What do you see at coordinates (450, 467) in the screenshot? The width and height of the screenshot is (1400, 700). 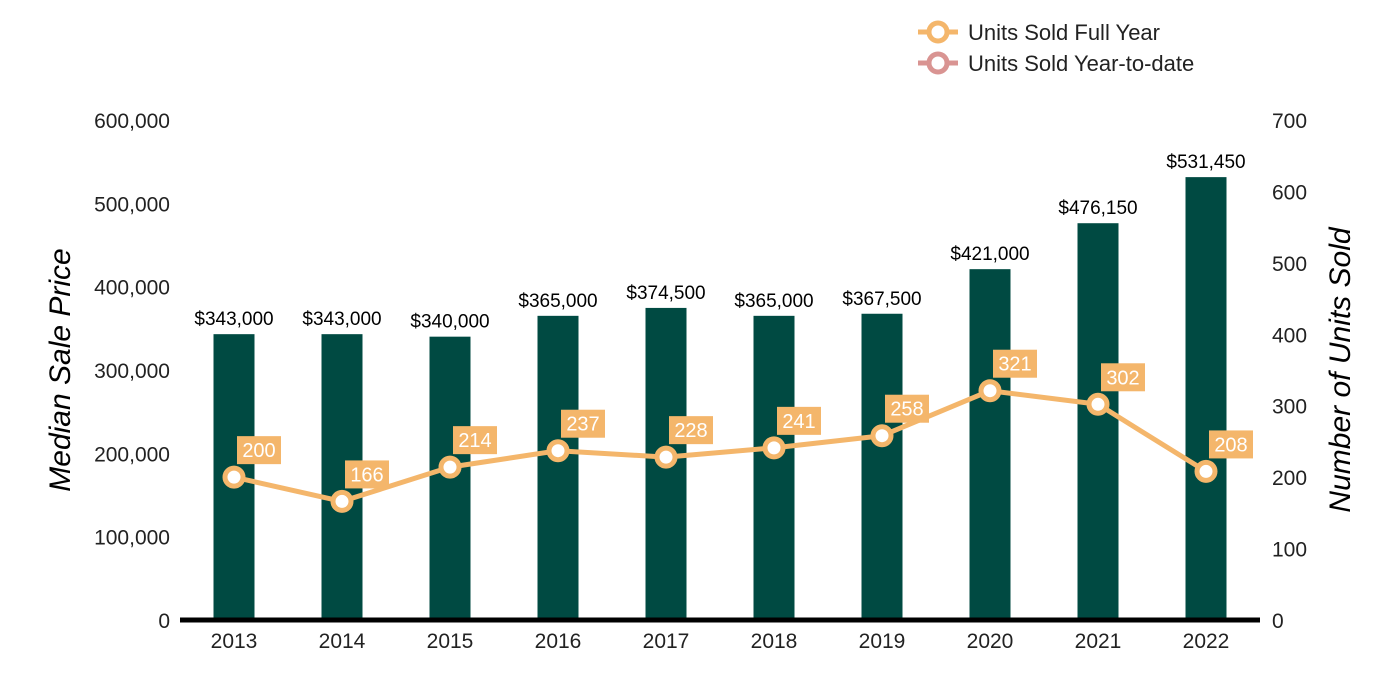 I see `units-point-2015` at bounding box center [450, 467].